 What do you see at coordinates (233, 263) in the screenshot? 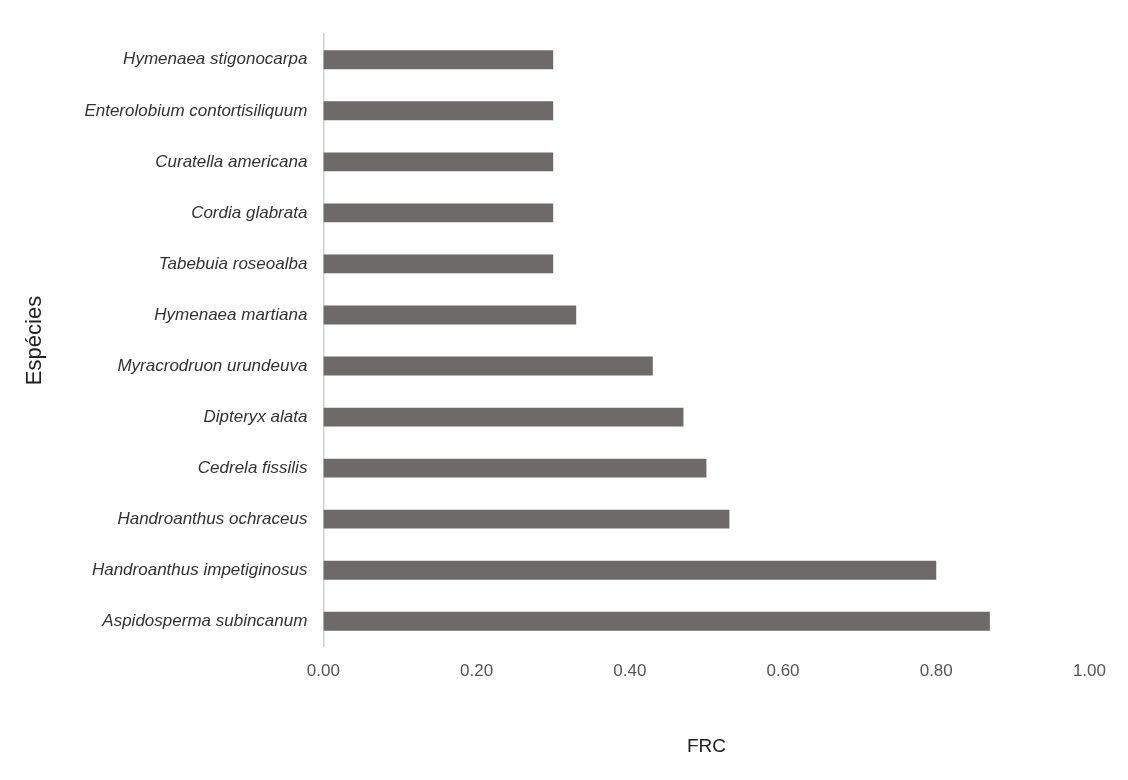
I see `y-tick-label: Tabebuia roseoalba` at bounding box center [233, 263].